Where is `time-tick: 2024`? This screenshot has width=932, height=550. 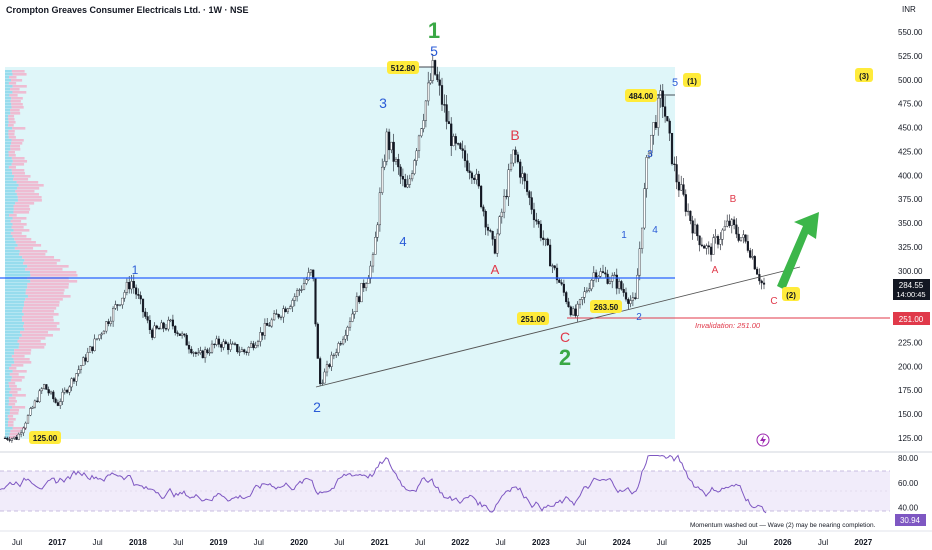
time-tick: 2024 is located at coordinates (622, 542).